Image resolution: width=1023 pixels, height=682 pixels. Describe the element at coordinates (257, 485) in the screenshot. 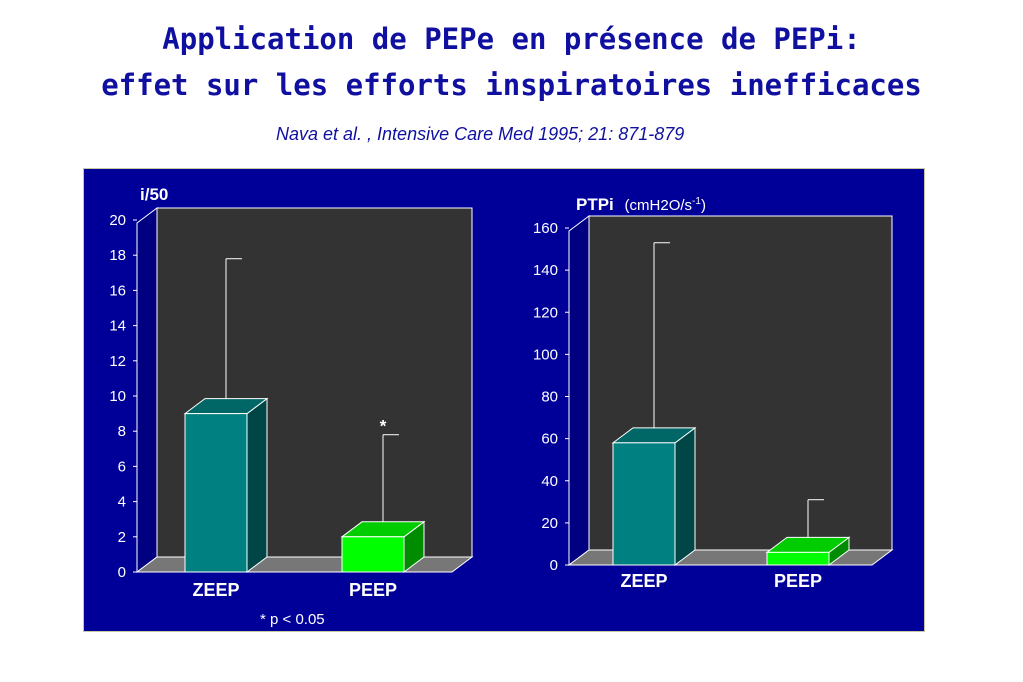

I see `chart1-bar-side-zeep` at that location.